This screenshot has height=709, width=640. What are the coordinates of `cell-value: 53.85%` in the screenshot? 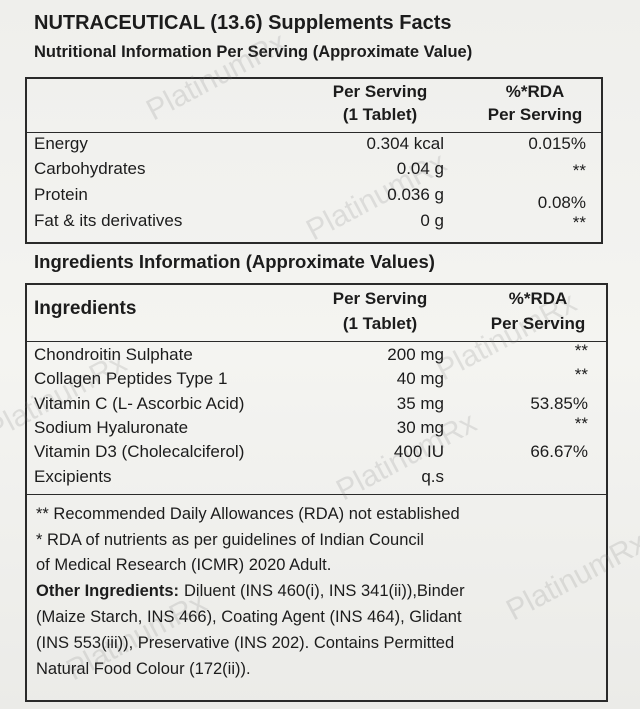 It's located at (559, 403).